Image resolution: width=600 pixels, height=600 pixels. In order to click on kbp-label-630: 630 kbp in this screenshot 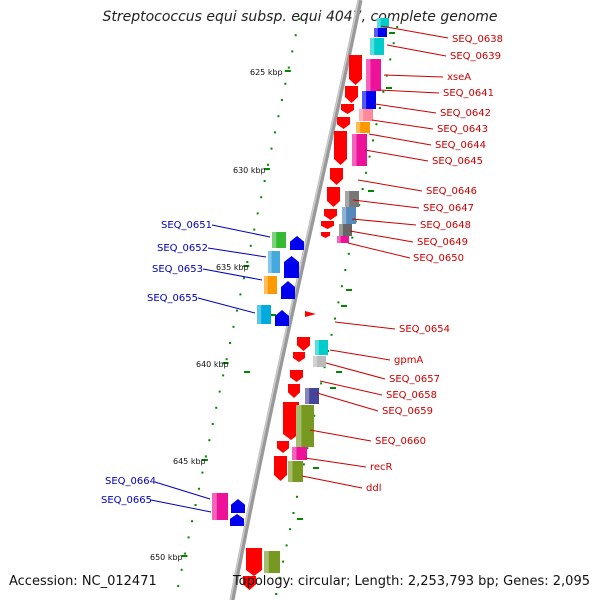, I will do `click(249, 170)`.